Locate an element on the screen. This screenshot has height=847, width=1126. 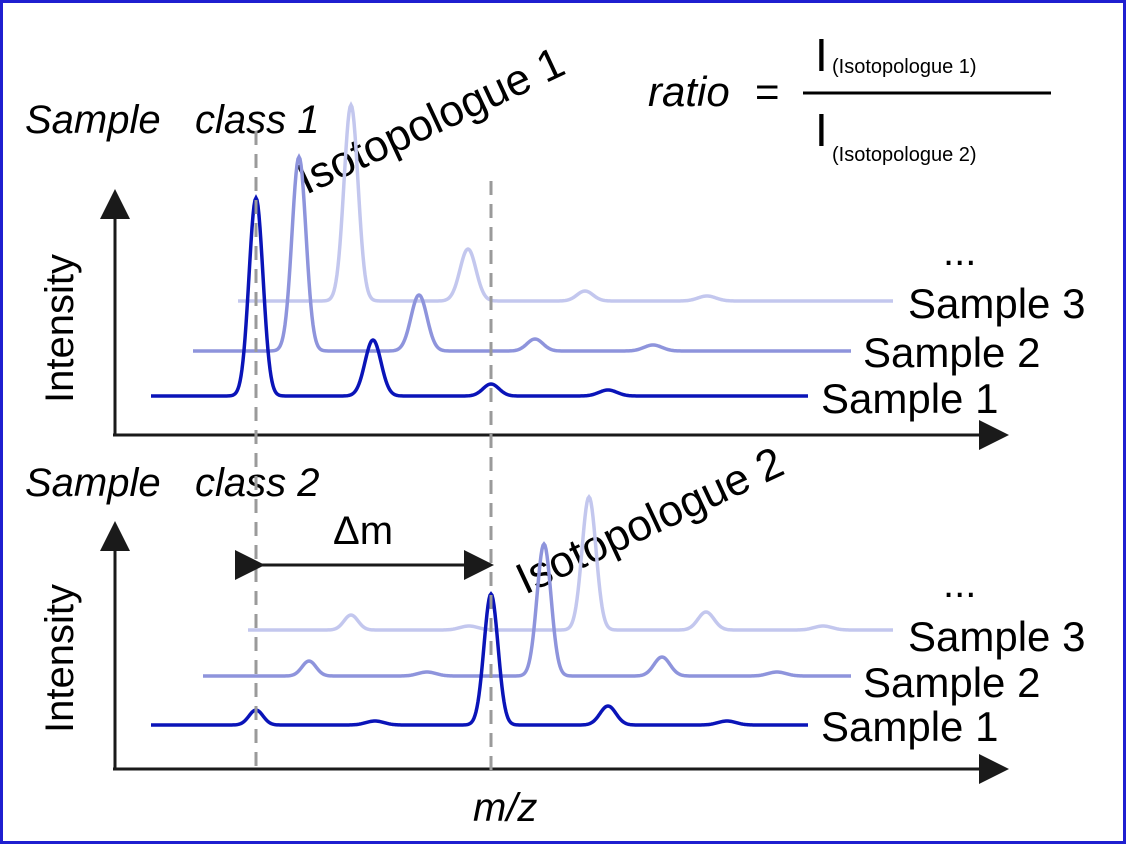
panel2-y-axis-label: Intensity is located at coordinates (60, 658).